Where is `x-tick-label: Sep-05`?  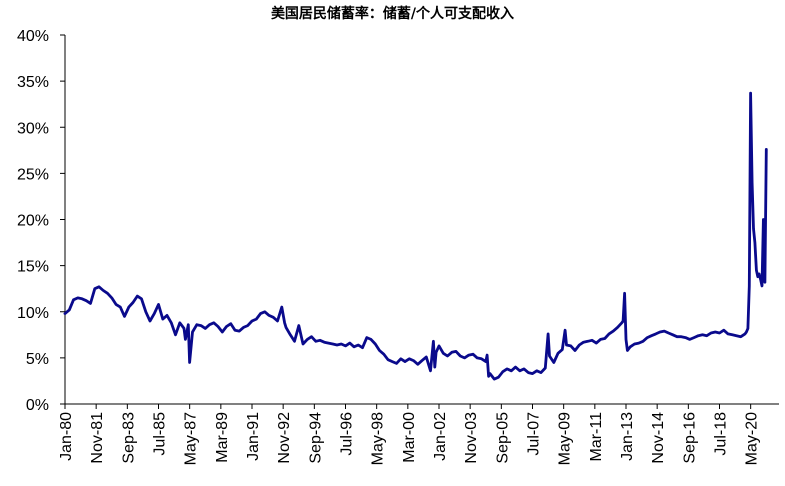
x-tick-label: Sep-05 is located at coordinates (502, 438).